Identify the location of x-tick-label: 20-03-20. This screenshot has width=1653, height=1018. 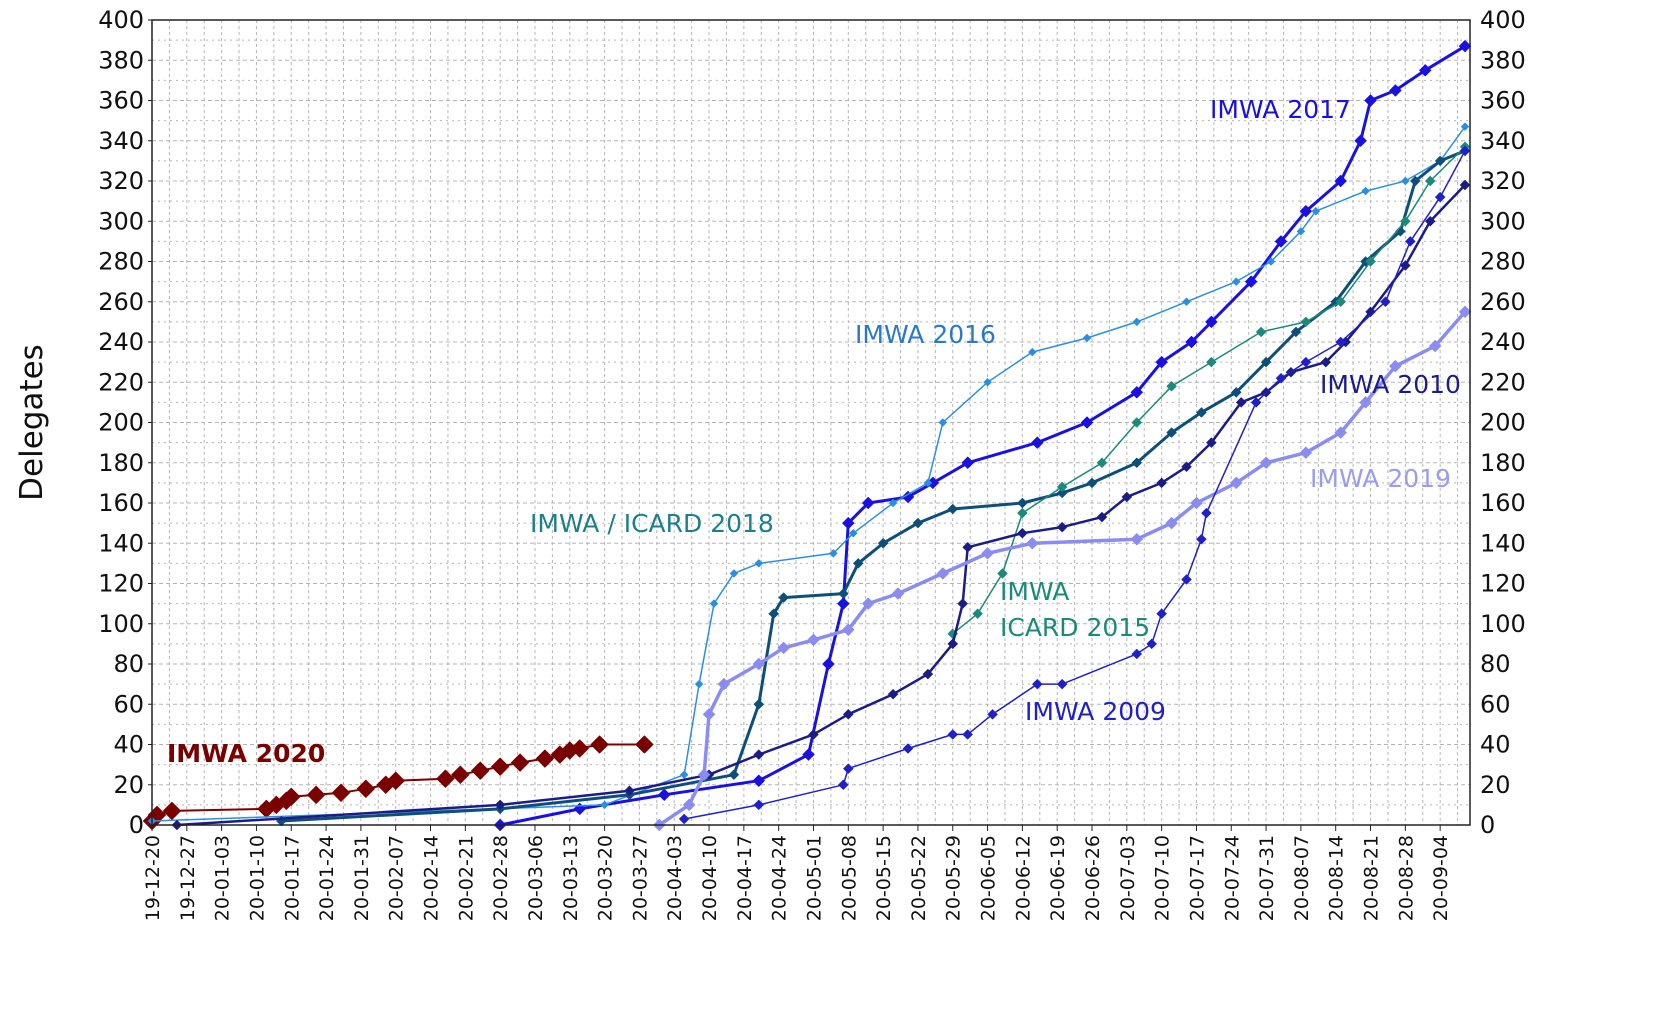
(606, 878).